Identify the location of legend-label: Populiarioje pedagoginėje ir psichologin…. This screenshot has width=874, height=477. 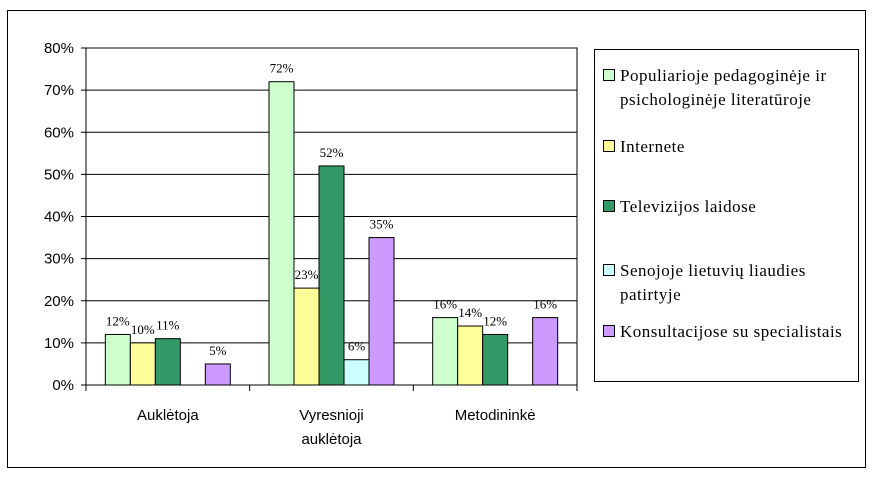
(723, 87).